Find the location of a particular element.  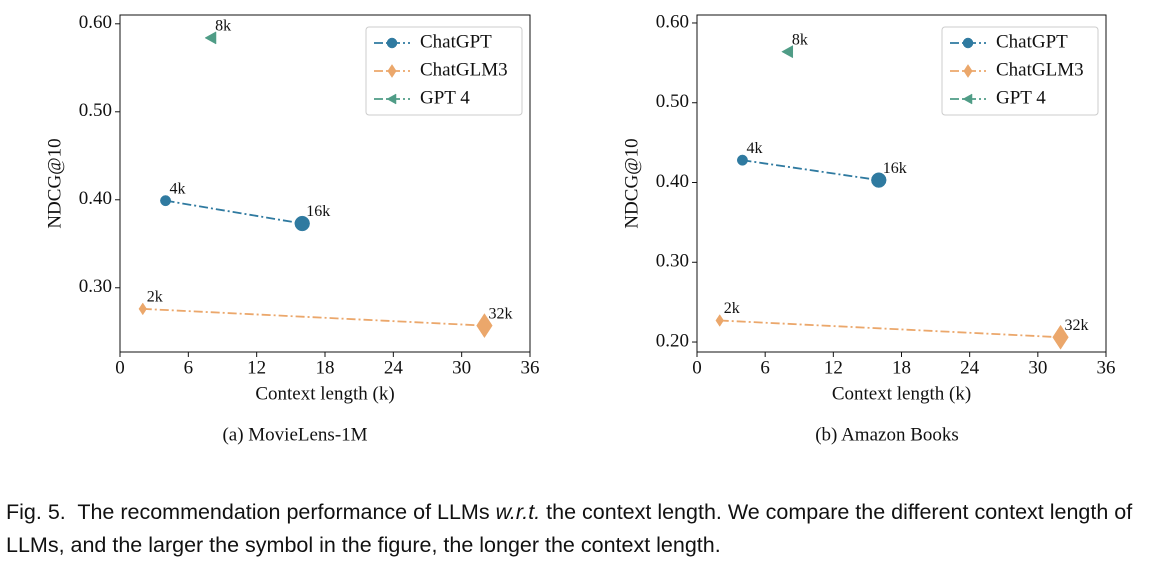

y-tick-label: 0.20 is located at coordinates (672, 340).